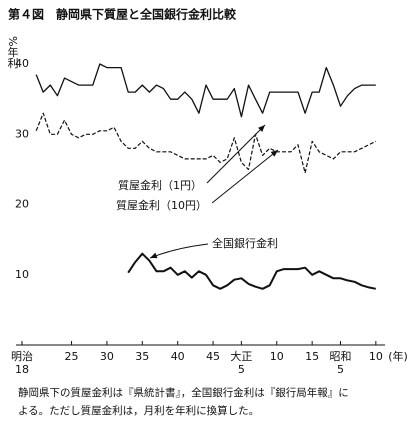  What do you see at coordinates (22, 274) in the screenshot?
I see `y-tick-label: 10` at bounding box center [22, 274].